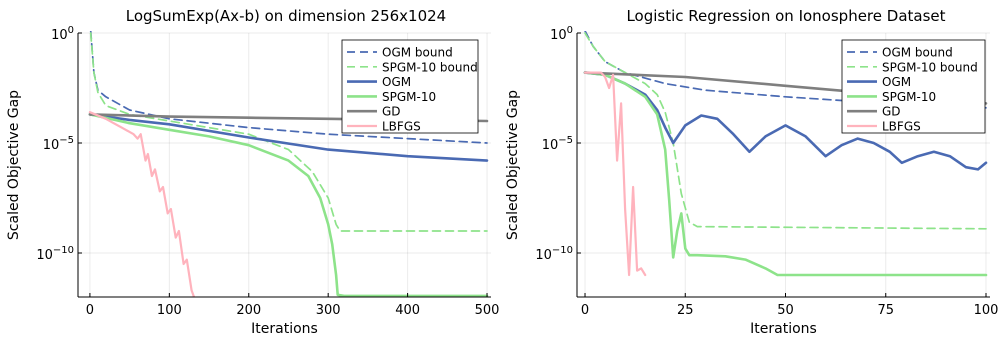  What do you see at coordinates (561, 34) in the screenshot?
I see `chart2-ytick-label-0: 10⁰` at bounding box center [561, 34].